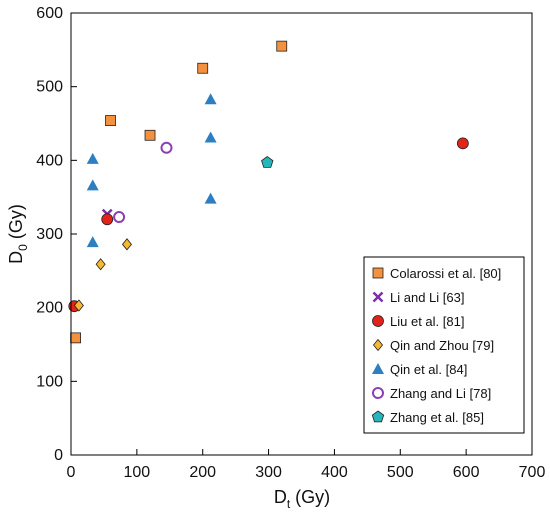  I want to click on legend-label: Qin et al. [84], so click(428, 369).